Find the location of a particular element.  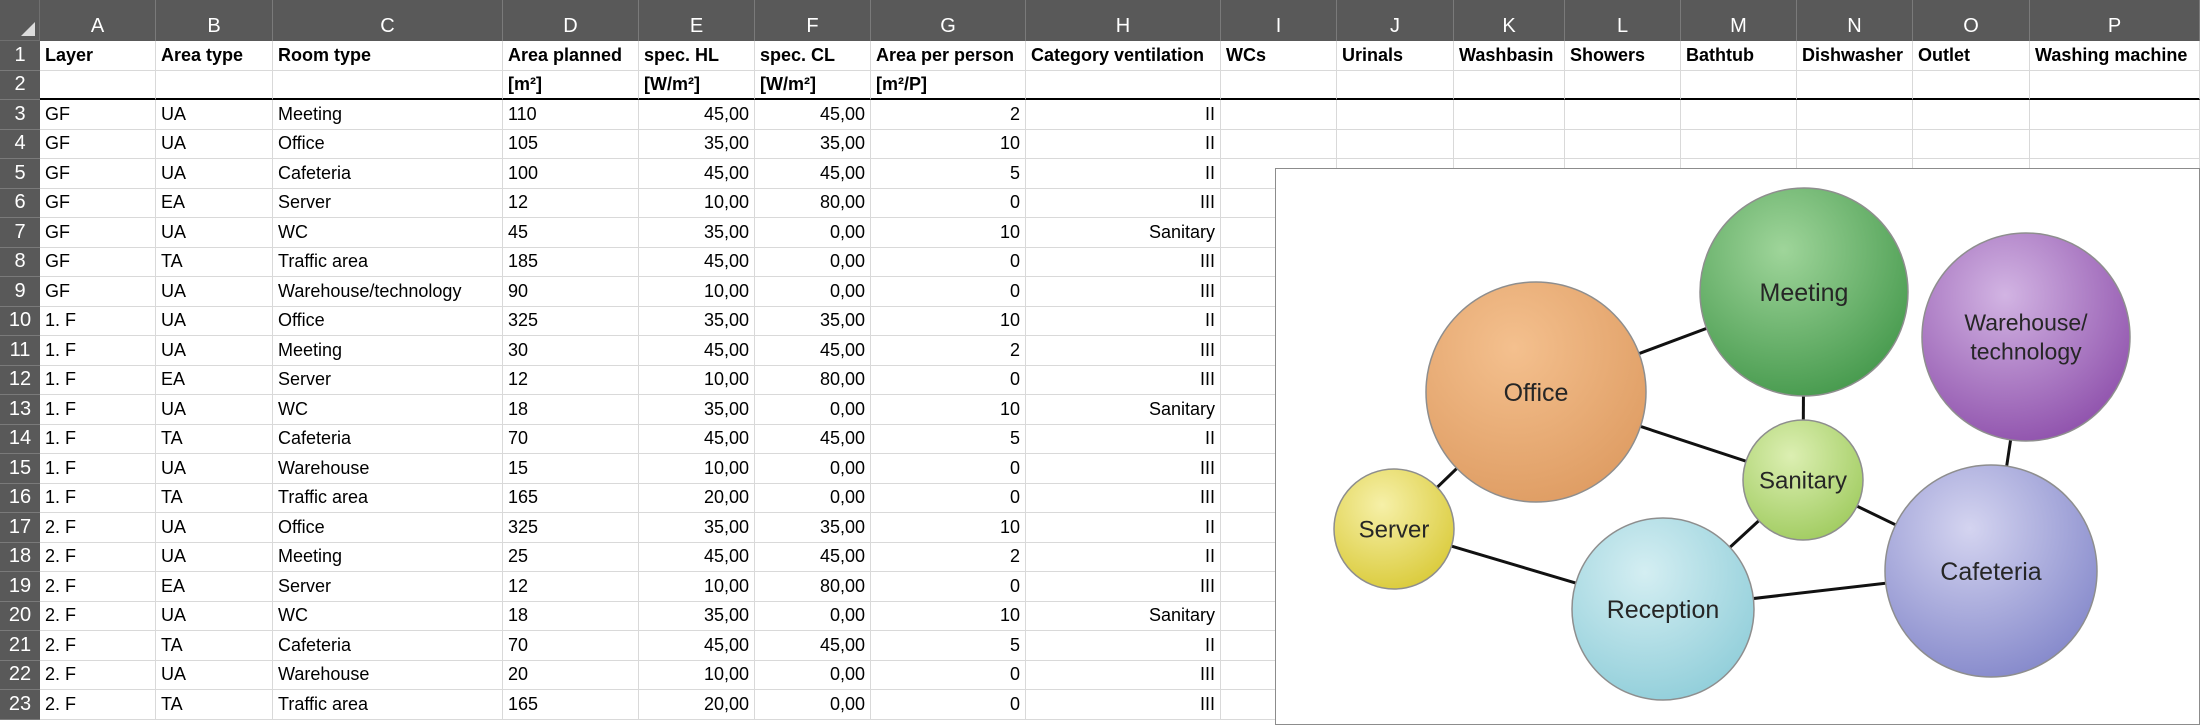

table-cell: Meeting is located at coordinates (388, 557).